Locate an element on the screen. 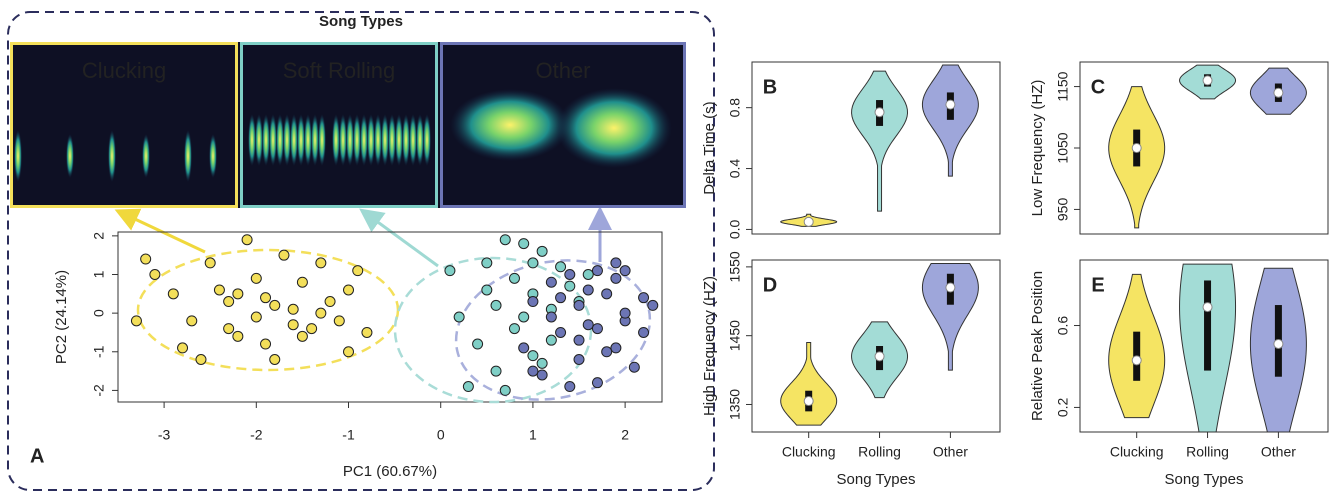 Image resolution: width=1336 pixels, height=496 pixels. x-tick-label: -2 is located at coordinates (256, 435).